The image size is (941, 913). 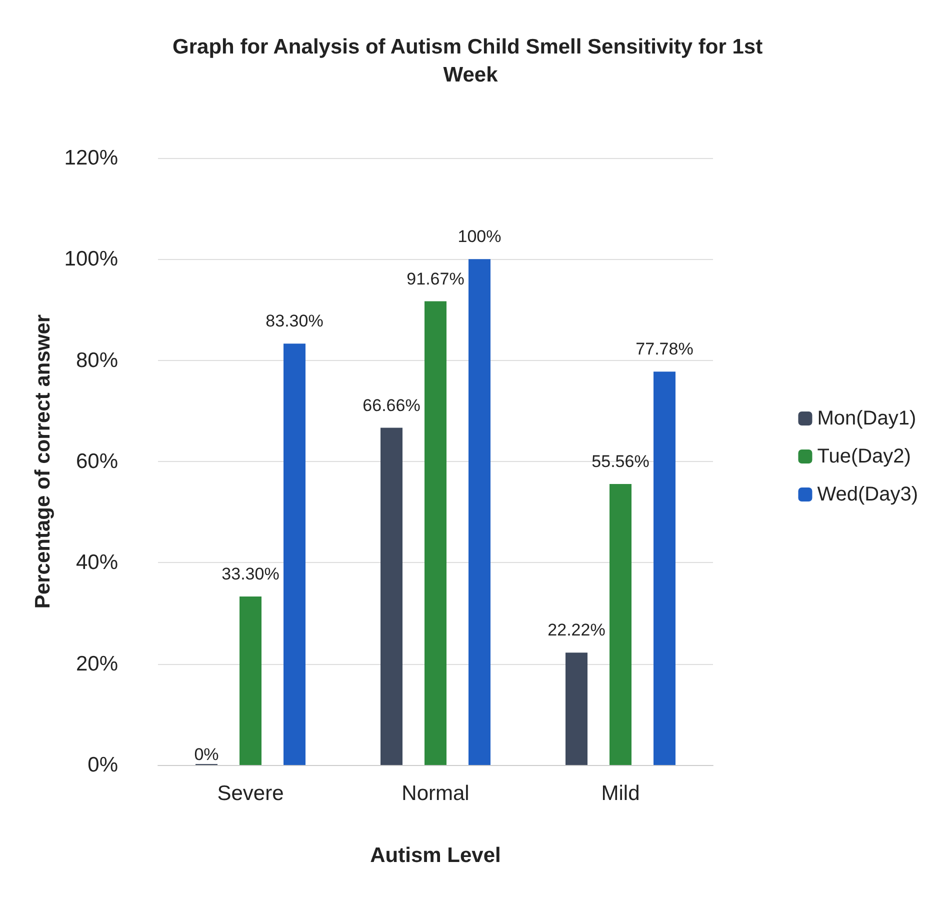 What do you see at coordinates (577, 630) in the screenshot?
I see `data-label: 22.22%` at bounding box center [577, 630].